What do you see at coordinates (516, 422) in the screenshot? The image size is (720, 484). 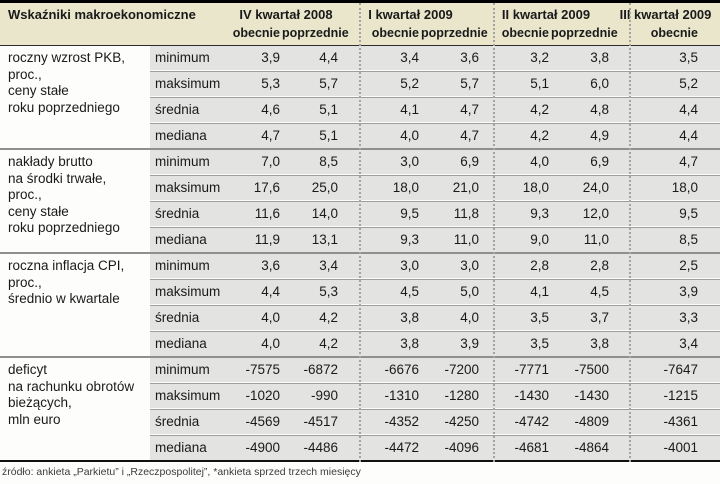 I see `value-cell: -4742` at bounding box center [516, 422].